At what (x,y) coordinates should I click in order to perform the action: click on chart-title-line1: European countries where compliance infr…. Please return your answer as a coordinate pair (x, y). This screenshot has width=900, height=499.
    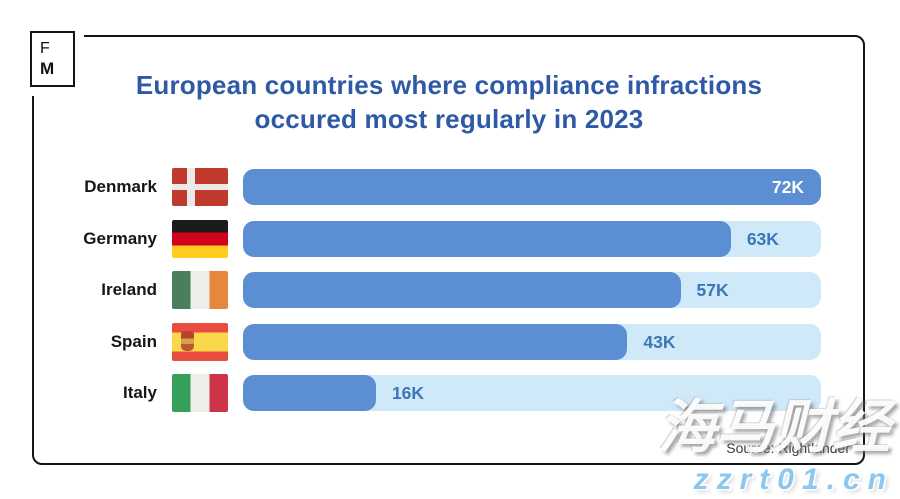
    Looking at the image, I should click on (449, 85).